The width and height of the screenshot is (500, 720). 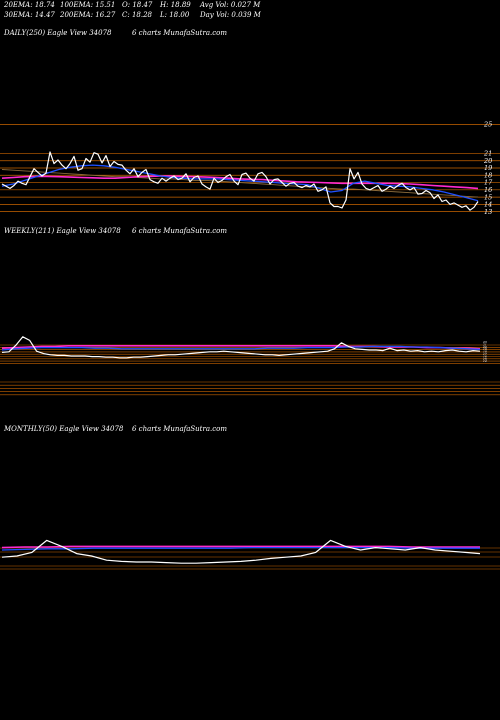 What do you see at coordinates (175, 15) in the screenshot?
I see `header-low: L: 18.00` at bounding box center [175, 15].